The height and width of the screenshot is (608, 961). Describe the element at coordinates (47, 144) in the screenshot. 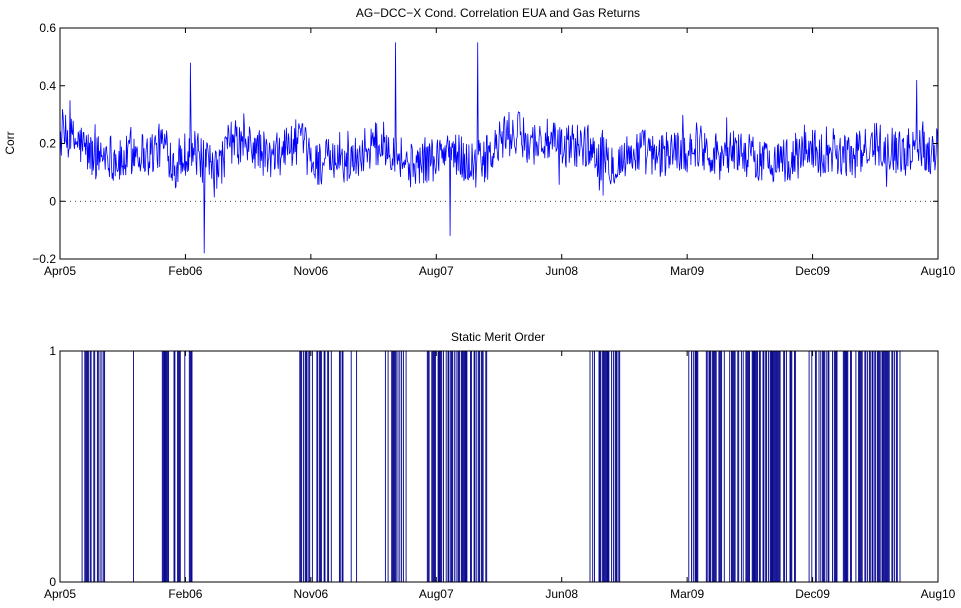

I see `y-tick-label: 0.2` at that location.